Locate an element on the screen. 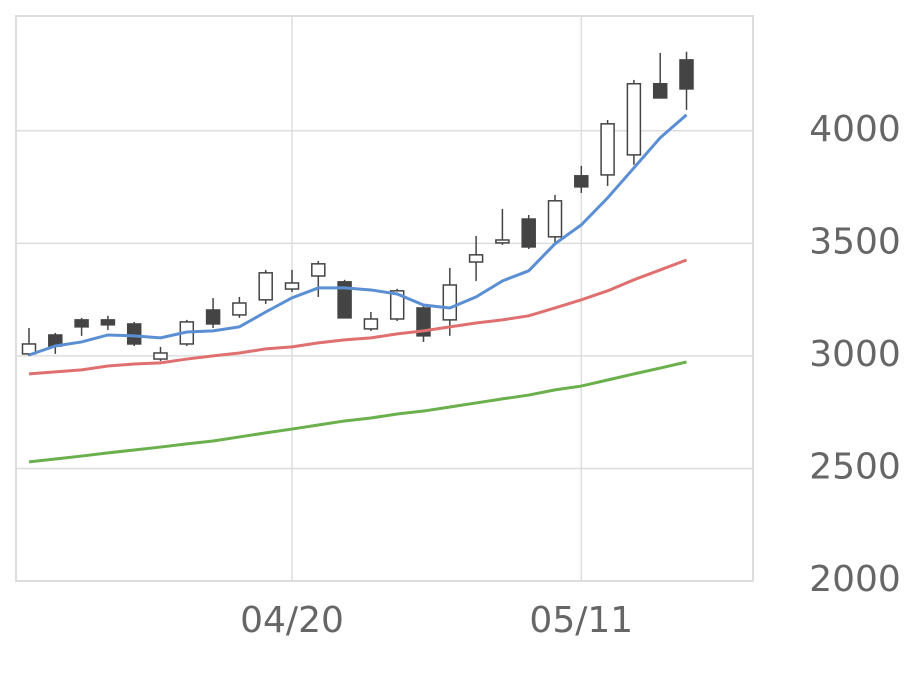 This screenshot has height=673, width=920. x-tick-label: 04/20 is located at coordinates (292, 620).